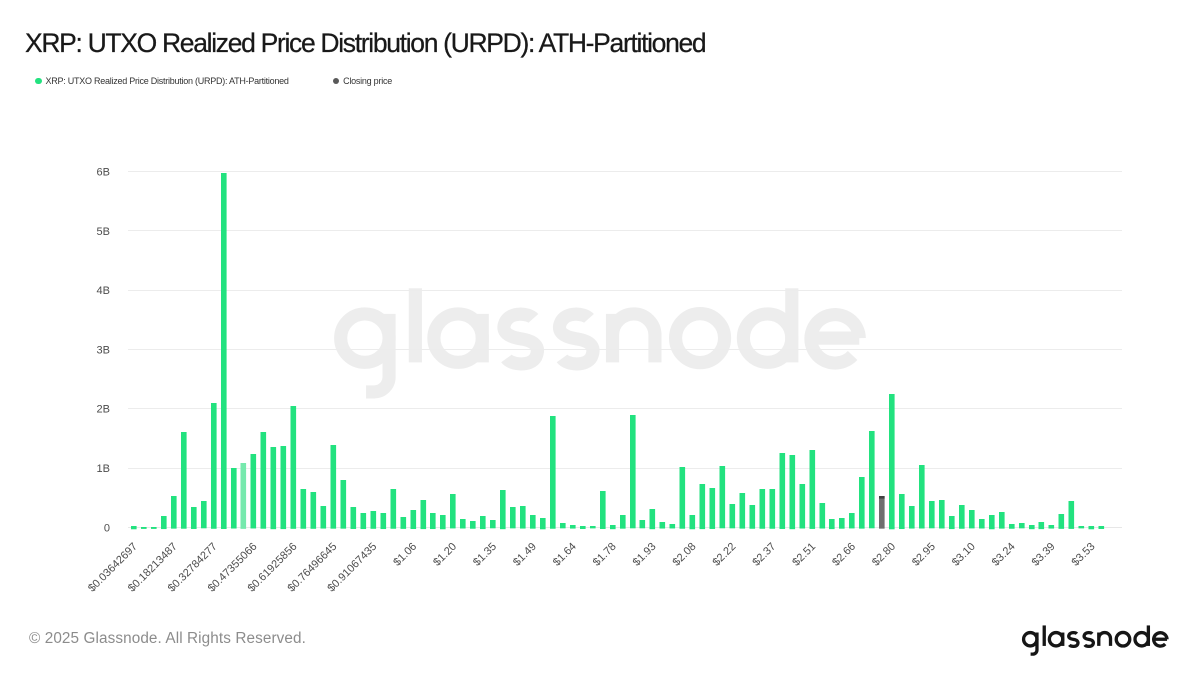  Describe the element at coordinates (884, 555) in the screenshot. I see `svg-text: $2.80` at that location.